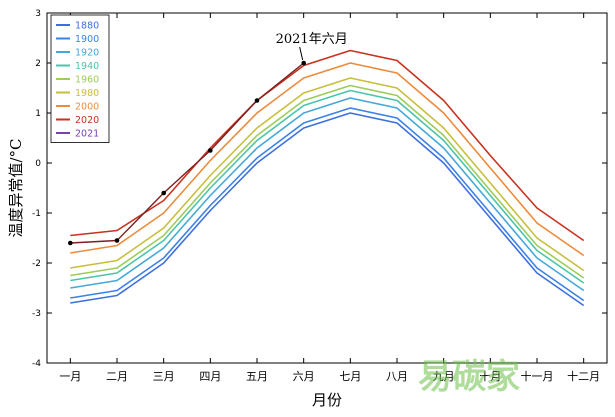 Image resolution: width=615 pixels, height=417 pixels. I want to click on annotation-arrow, so click(301, 53).